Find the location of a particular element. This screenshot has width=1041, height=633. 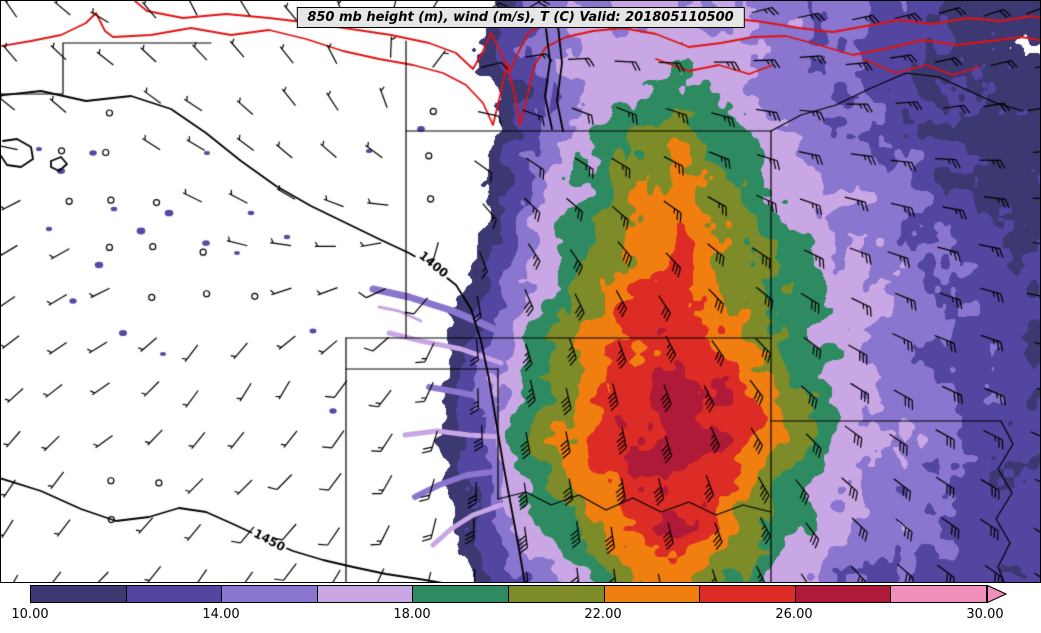

colorbar-tick-label: 10.00 is located at coordinates (30, 614).